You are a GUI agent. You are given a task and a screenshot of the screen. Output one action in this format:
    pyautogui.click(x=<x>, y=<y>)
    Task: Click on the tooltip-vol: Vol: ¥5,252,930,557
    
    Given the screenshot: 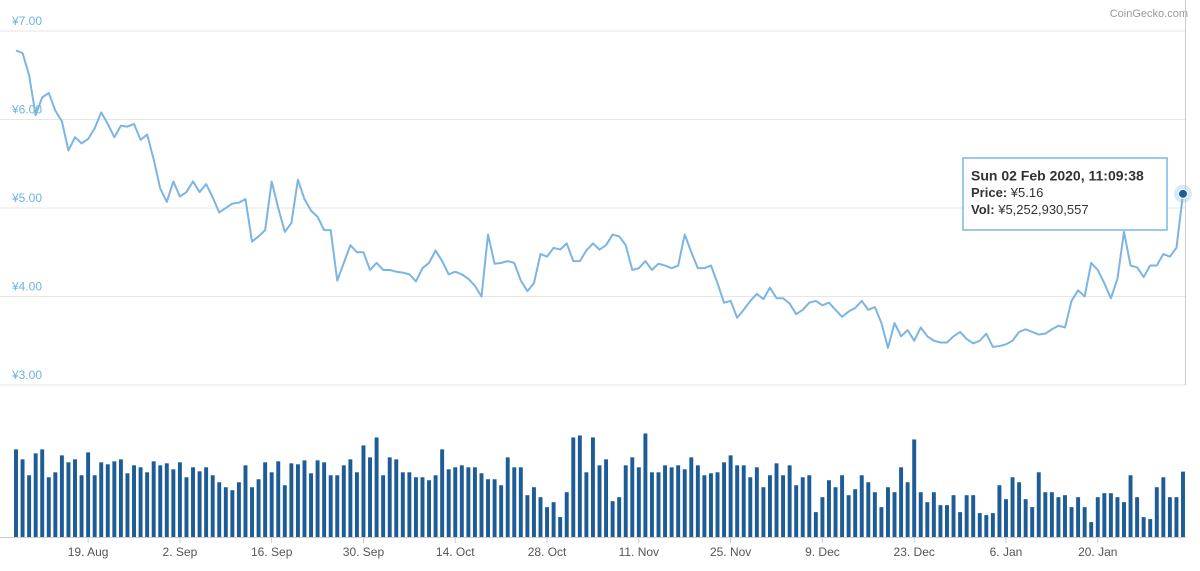 What is the action you would take?
    pyautogui.click(x=1030, y=209)
    